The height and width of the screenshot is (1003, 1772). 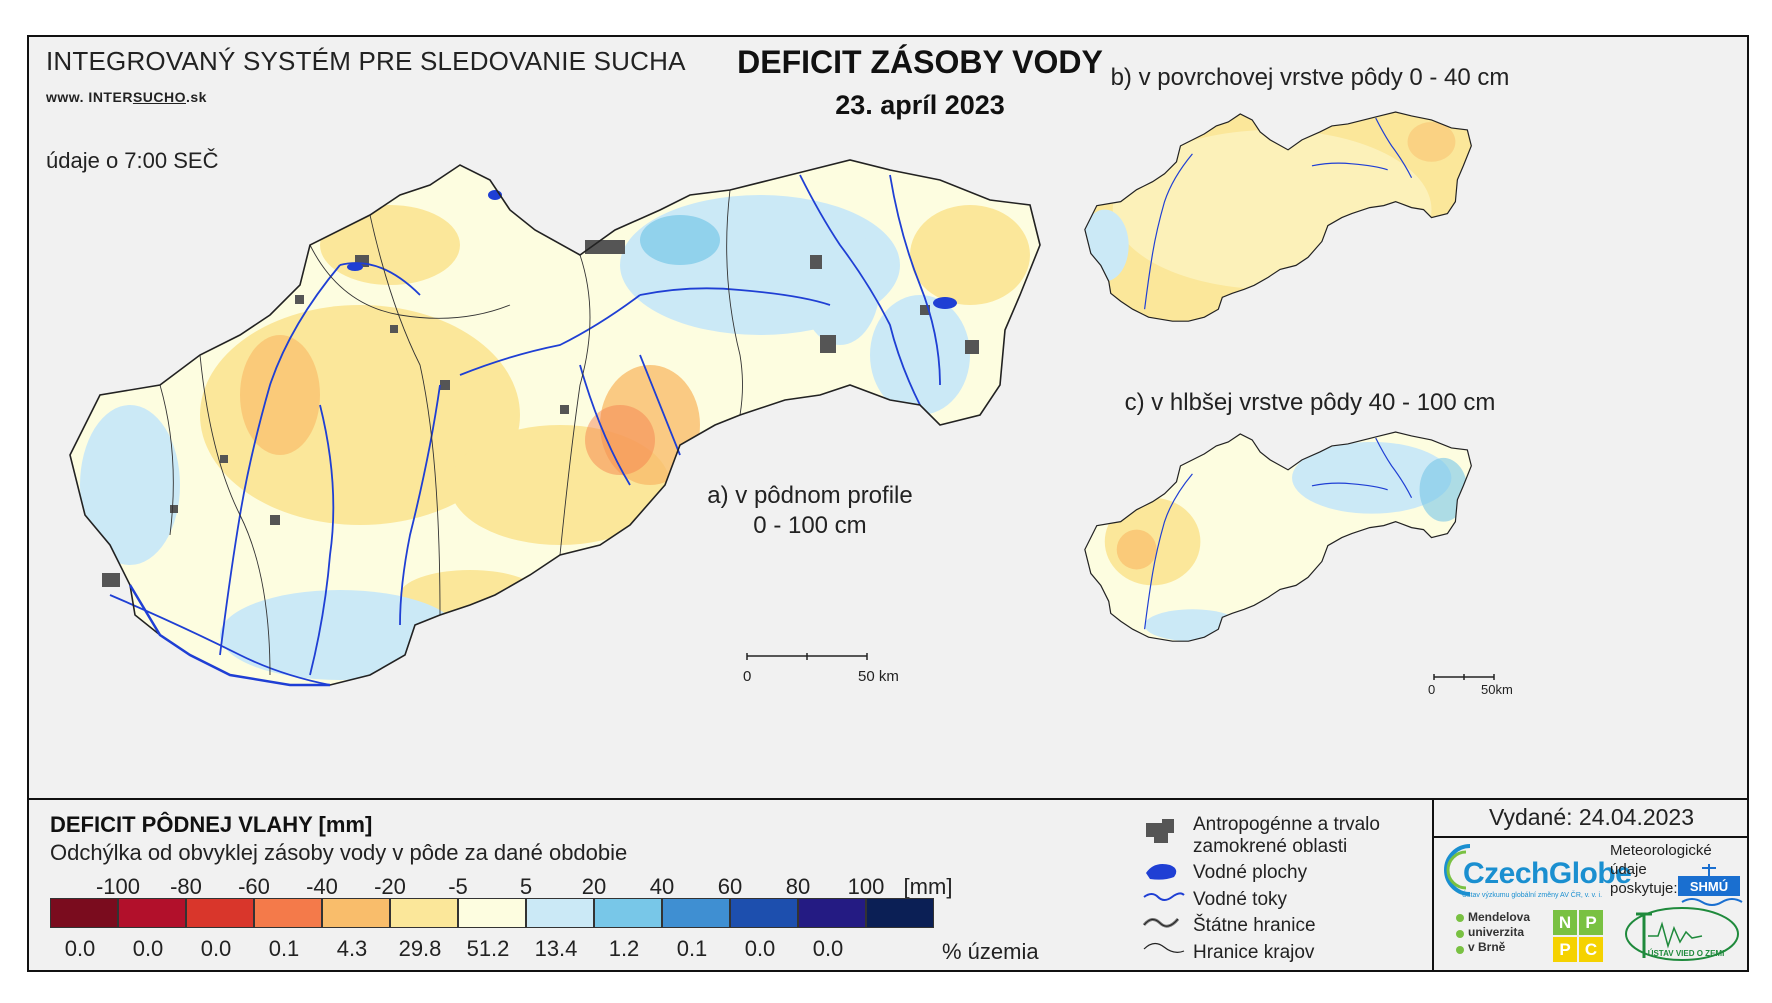 I want to click on scale-main-50: 50 km, so click(x=878, y=676).